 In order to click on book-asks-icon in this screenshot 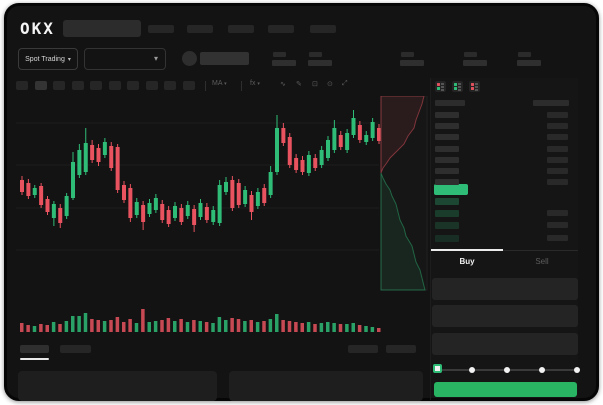, I will do `click(474, 86)`.